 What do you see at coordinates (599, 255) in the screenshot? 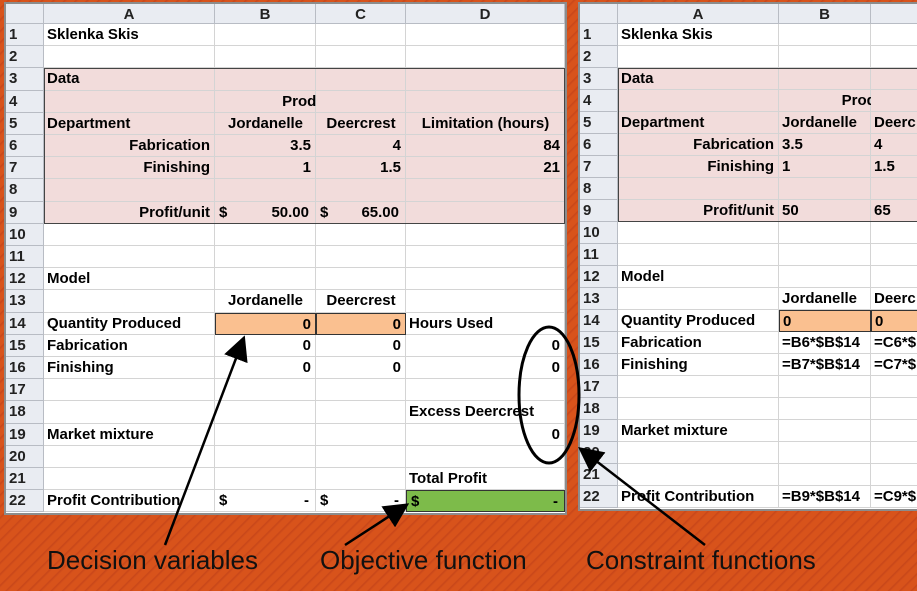
I see `row-number: 11` at bounding box center [599, 255].